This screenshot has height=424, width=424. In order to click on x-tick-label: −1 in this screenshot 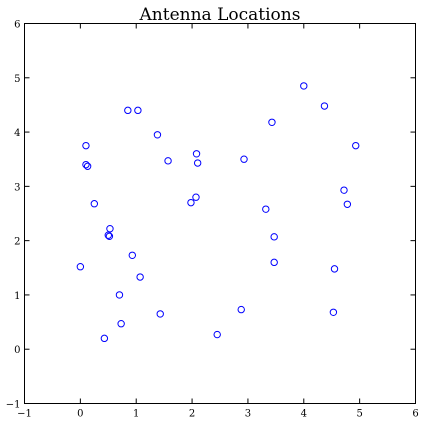, I will do `click(24, 414)`.